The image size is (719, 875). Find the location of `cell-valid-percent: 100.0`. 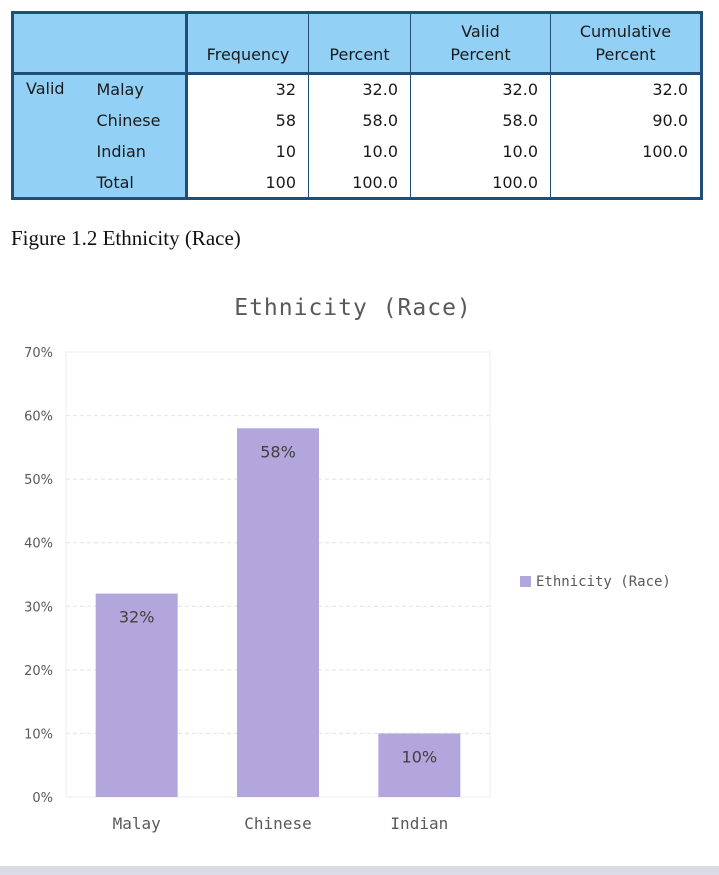

cell-valid-percent: 100.0 is located at coordinates (480, 183).